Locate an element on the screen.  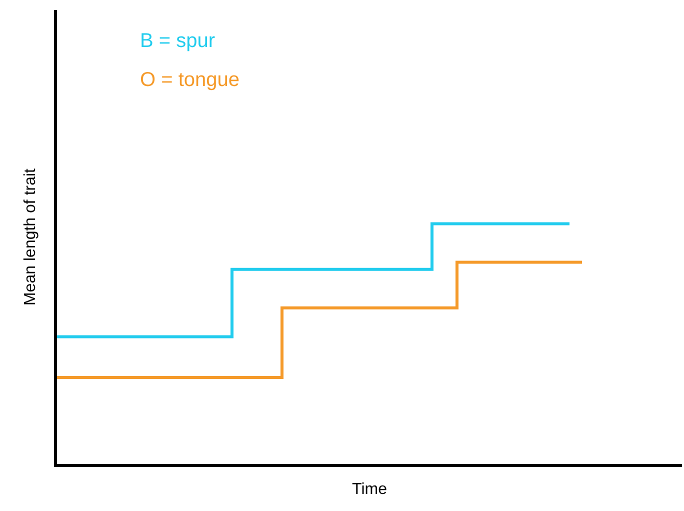
x-axis-title: Time is located at coordinates (370, 489).